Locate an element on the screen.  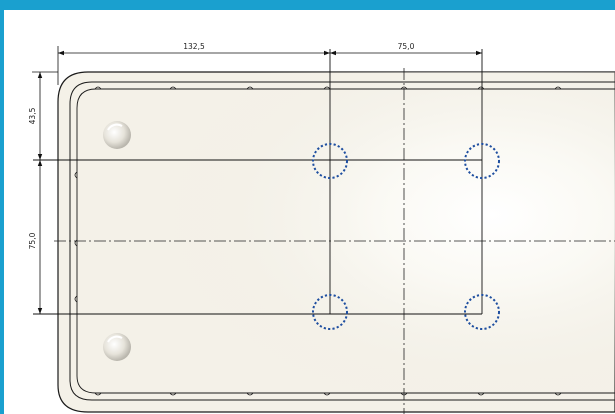
dimension-horizontal-2: 75,0 is located at coordinates (406, 49).